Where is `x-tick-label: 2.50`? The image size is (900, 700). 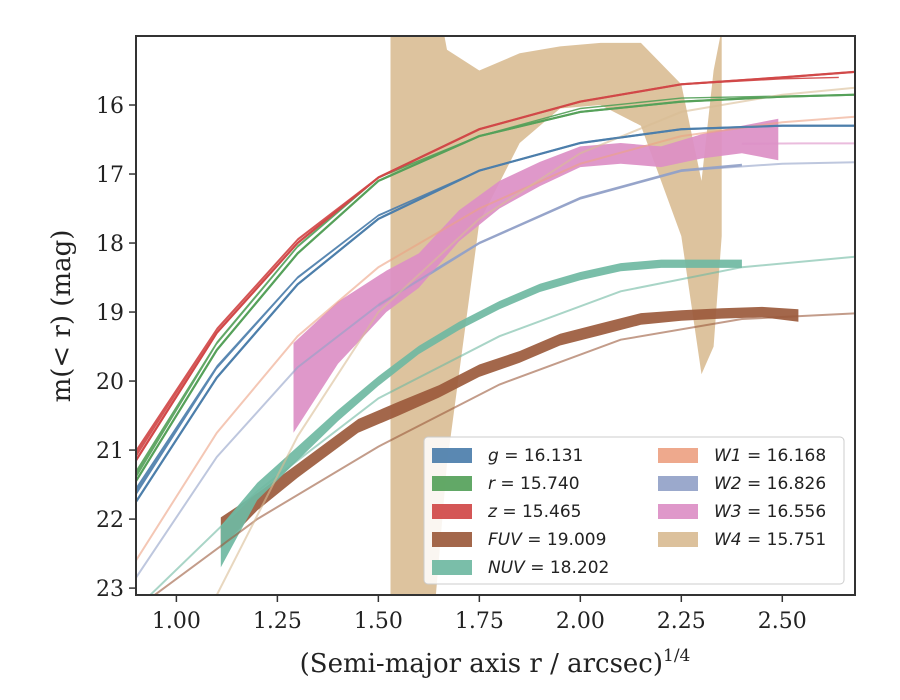 x-tick-label: 2.50 is located at coordinates (782, 621).